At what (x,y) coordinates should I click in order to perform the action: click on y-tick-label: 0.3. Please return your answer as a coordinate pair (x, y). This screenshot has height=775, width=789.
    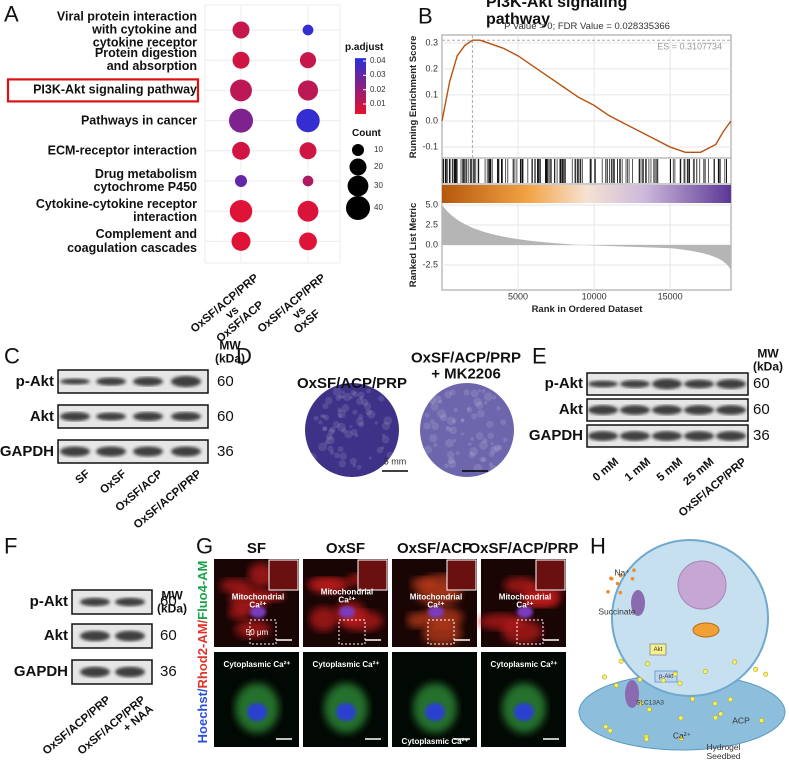
    Looking at the image, I should click on (431, 42).